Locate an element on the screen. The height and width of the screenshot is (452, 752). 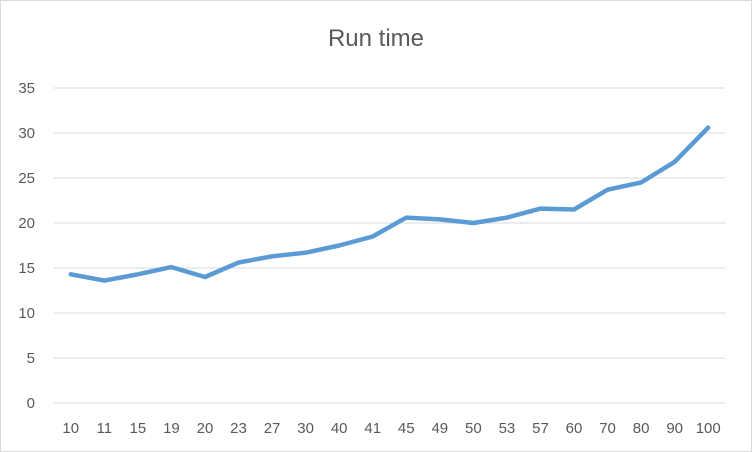
x-tick-label-11: 11 is located at coordinates (105, 428).